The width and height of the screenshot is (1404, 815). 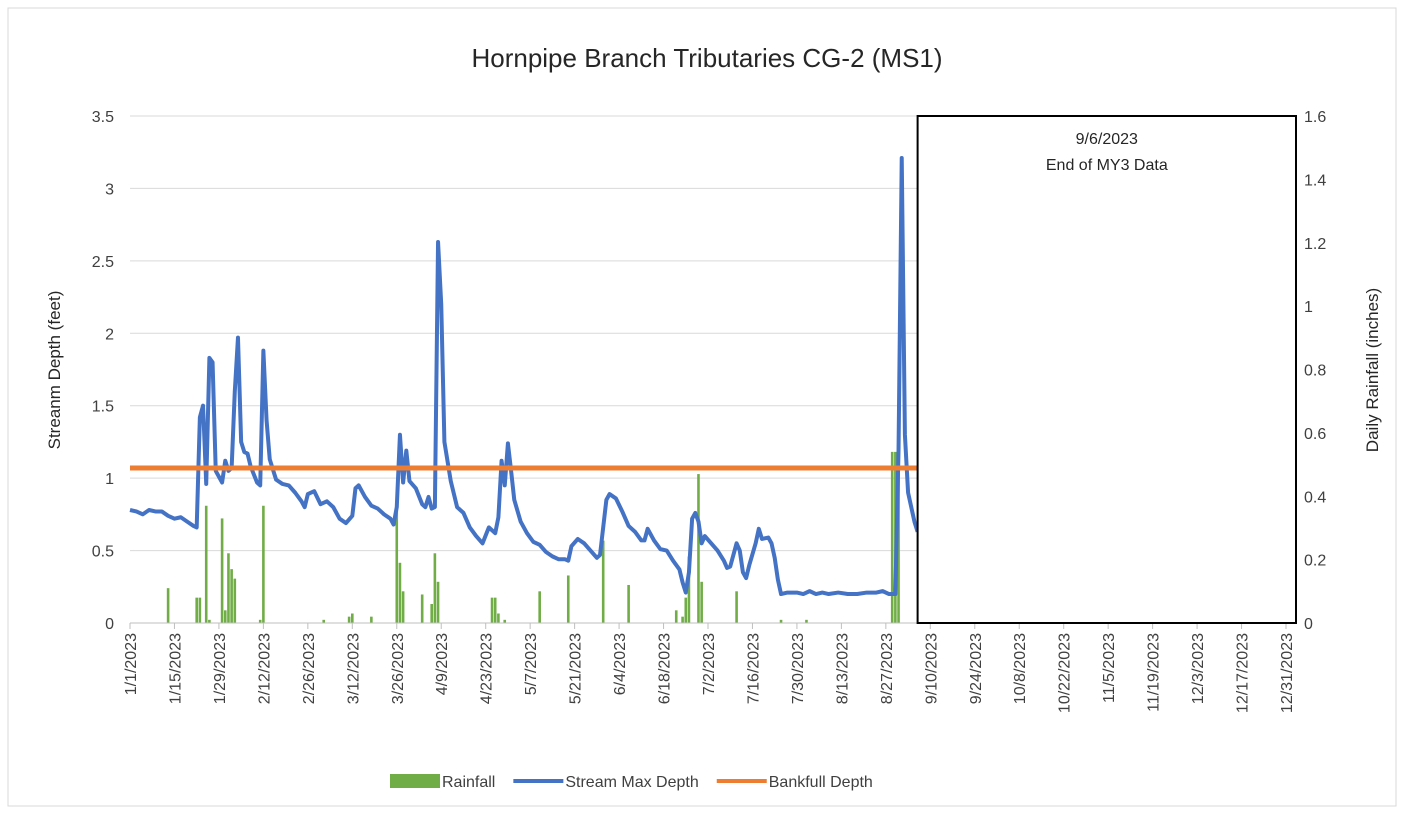 I want to click on x-tick-label: 10/8/2023, so click(x=1020, y=668).